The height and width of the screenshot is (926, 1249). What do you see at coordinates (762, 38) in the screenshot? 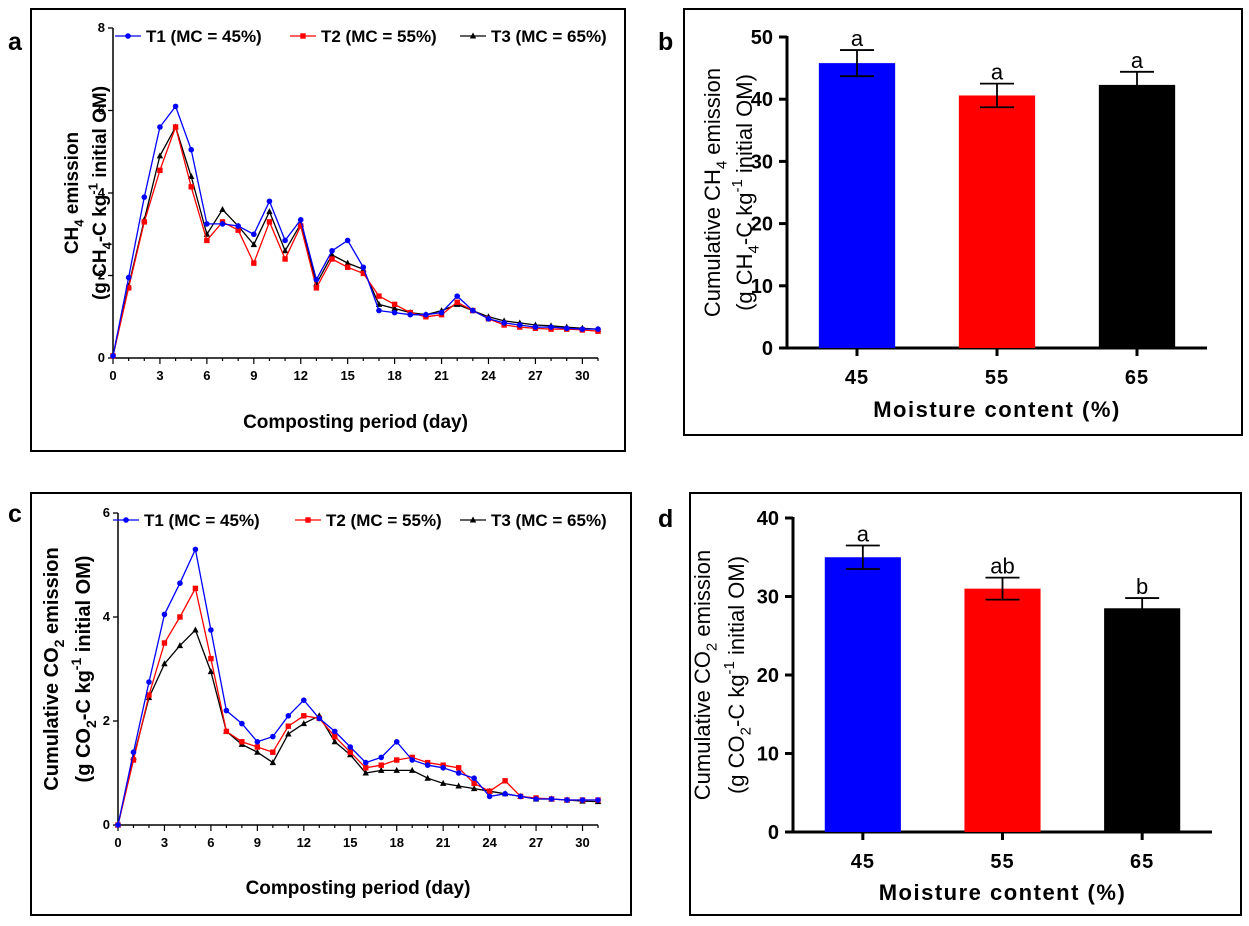
I see `y-tick-label: 50` at bounding box center [762, 38].